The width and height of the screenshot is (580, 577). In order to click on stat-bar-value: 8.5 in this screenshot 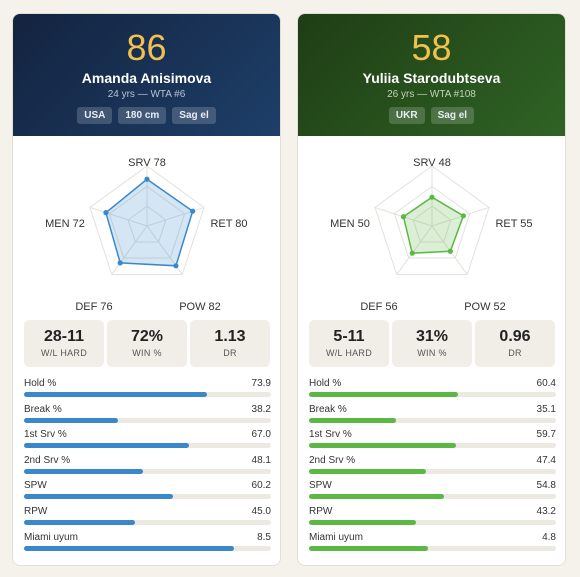, I will do `click(264, 537)`.